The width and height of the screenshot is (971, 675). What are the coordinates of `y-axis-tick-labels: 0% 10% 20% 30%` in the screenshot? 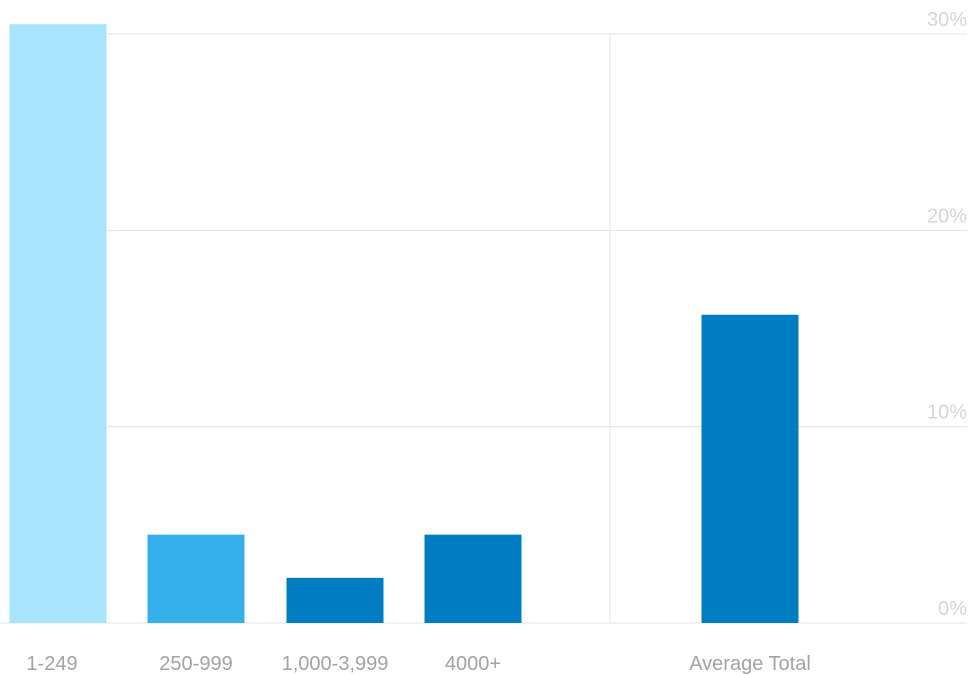 It's located at (947, 314).